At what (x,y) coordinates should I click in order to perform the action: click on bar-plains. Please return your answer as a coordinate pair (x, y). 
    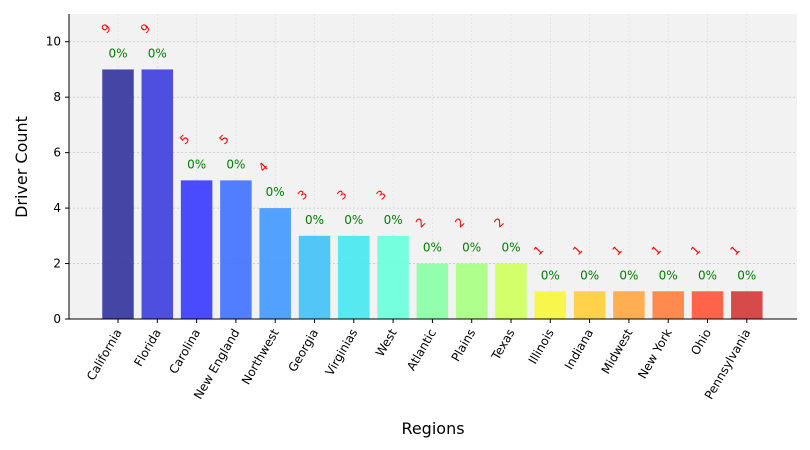
    Looking at the image, I should click on (471, 291).